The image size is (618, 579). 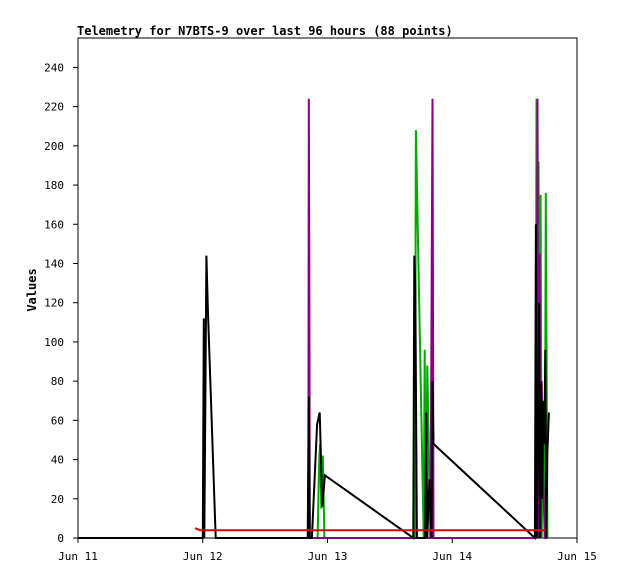 What do you see at coordinates (57, 381) in the screenshot?
I see `y-tick-label: 80` at bounding box center [57, 381].